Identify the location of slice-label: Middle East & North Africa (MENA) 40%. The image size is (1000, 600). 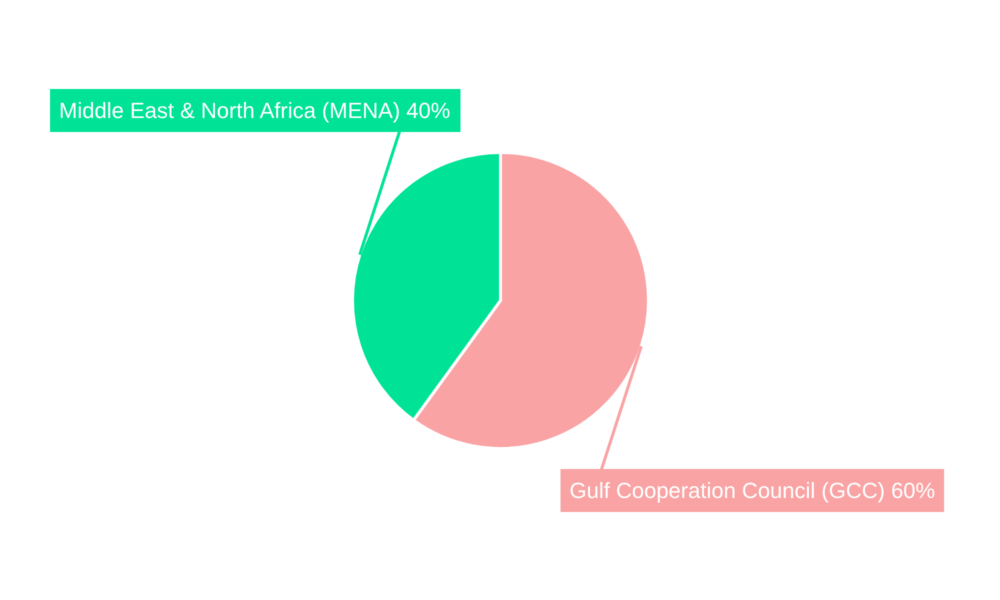
(254, 110).